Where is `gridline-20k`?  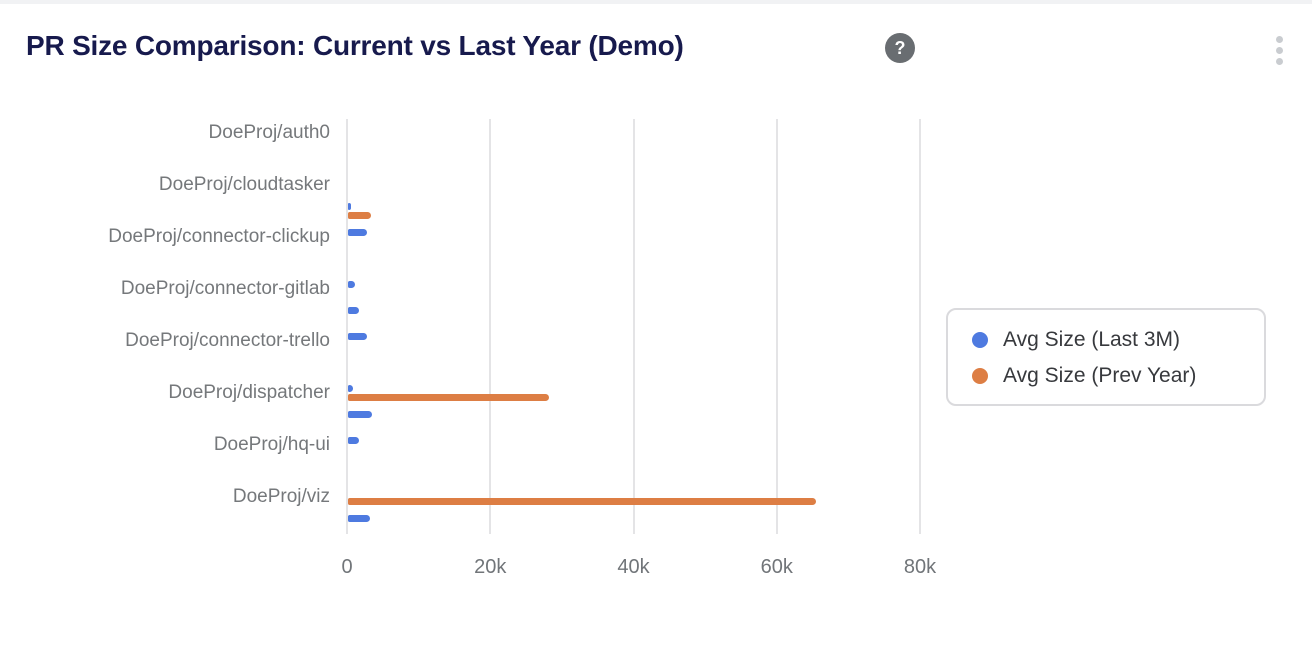 gridline-20k is located at coordinates (490, 326).